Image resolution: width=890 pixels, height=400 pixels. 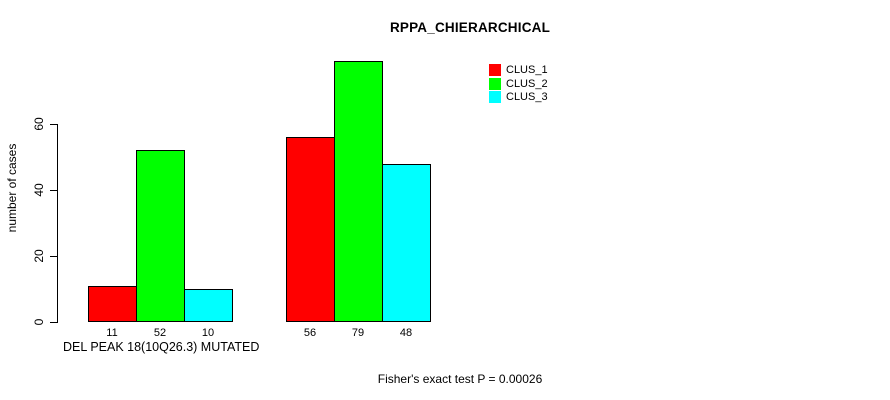 I want to click on legend-item-clus2: CLUS_2, so click(x=518, y=83).